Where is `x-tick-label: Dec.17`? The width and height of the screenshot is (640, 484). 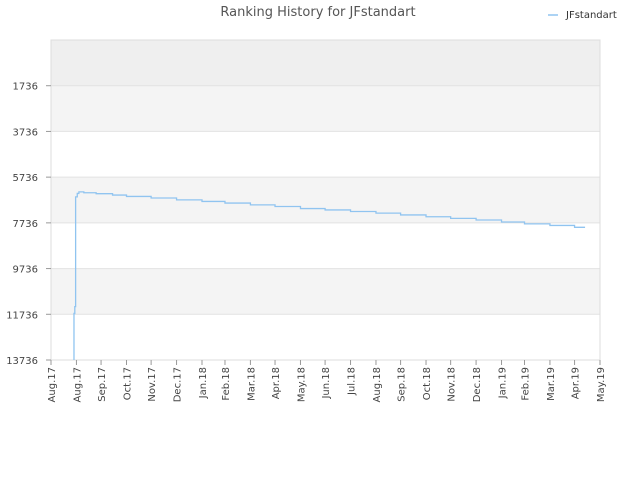
x-tick-label: Dec.17 is located at coordinates (178, 384).